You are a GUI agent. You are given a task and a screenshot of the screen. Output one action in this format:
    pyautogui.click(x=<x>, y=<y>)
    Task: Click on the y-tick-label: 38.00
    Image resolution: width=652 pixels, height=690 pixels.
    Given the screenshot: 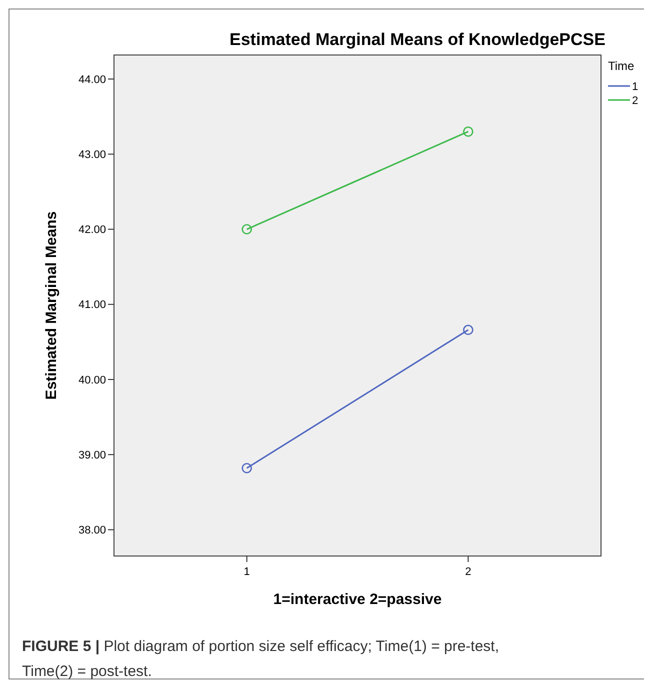 What is the action you would take?
    pyautogui.click(x=92, y=530)
    